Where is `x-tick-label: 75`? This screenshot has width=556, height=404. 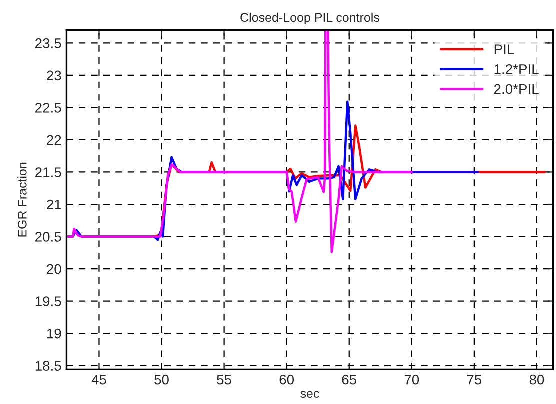 x-tick-label: 75 is located at coordinates (474, 380).